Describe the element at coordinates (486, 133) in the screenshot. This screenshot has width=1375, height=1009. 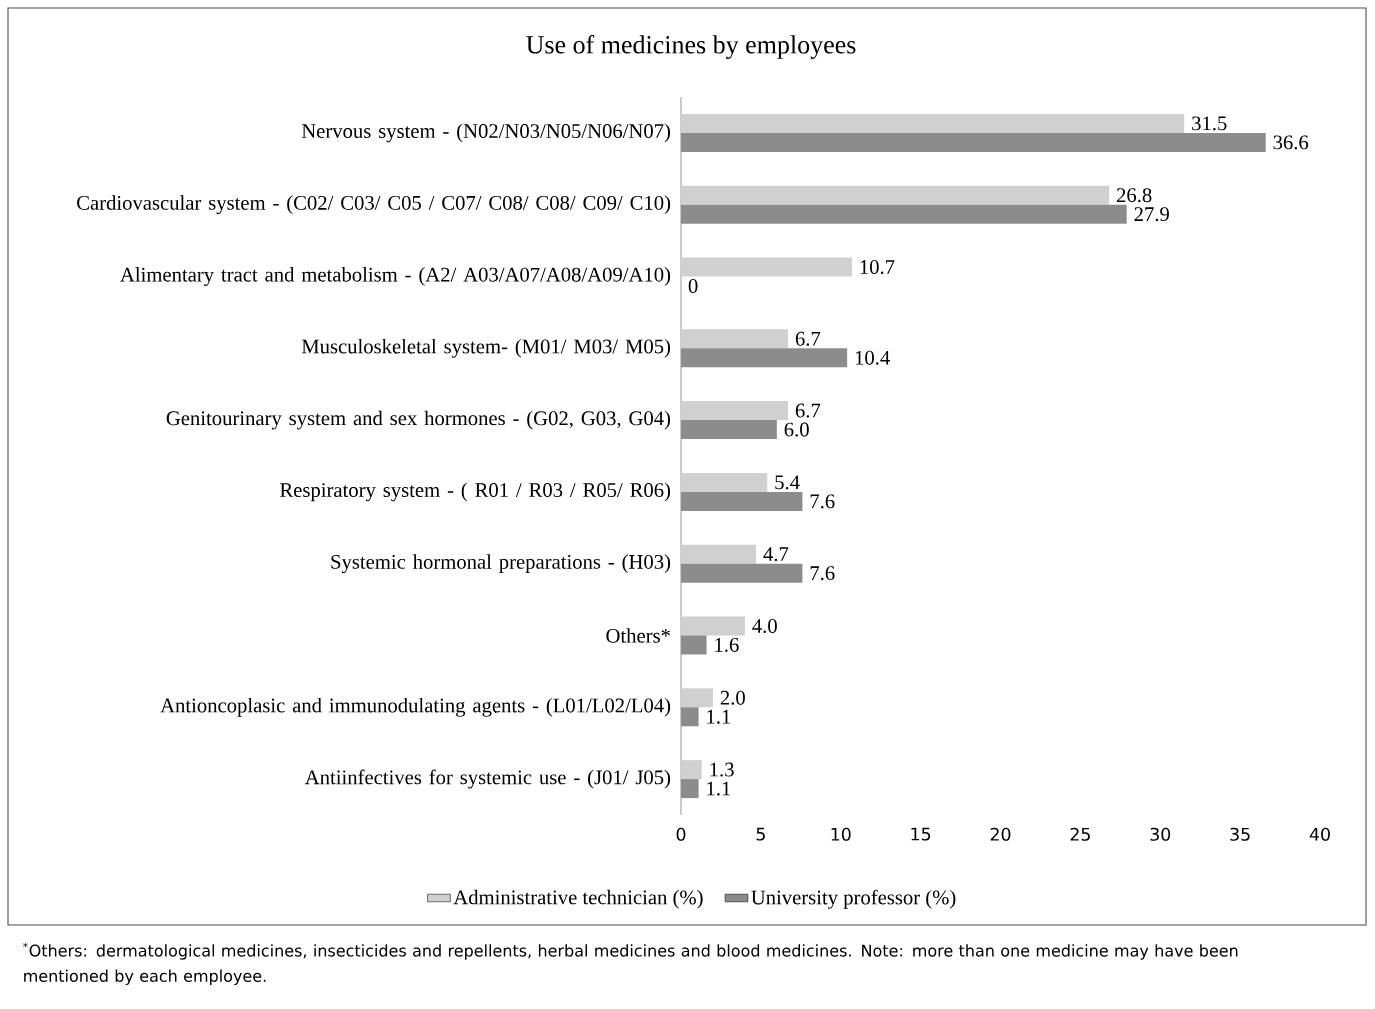
I see `y-tick-label: Nervous system - (N02/N03/N05/N06/N07)` at that location.